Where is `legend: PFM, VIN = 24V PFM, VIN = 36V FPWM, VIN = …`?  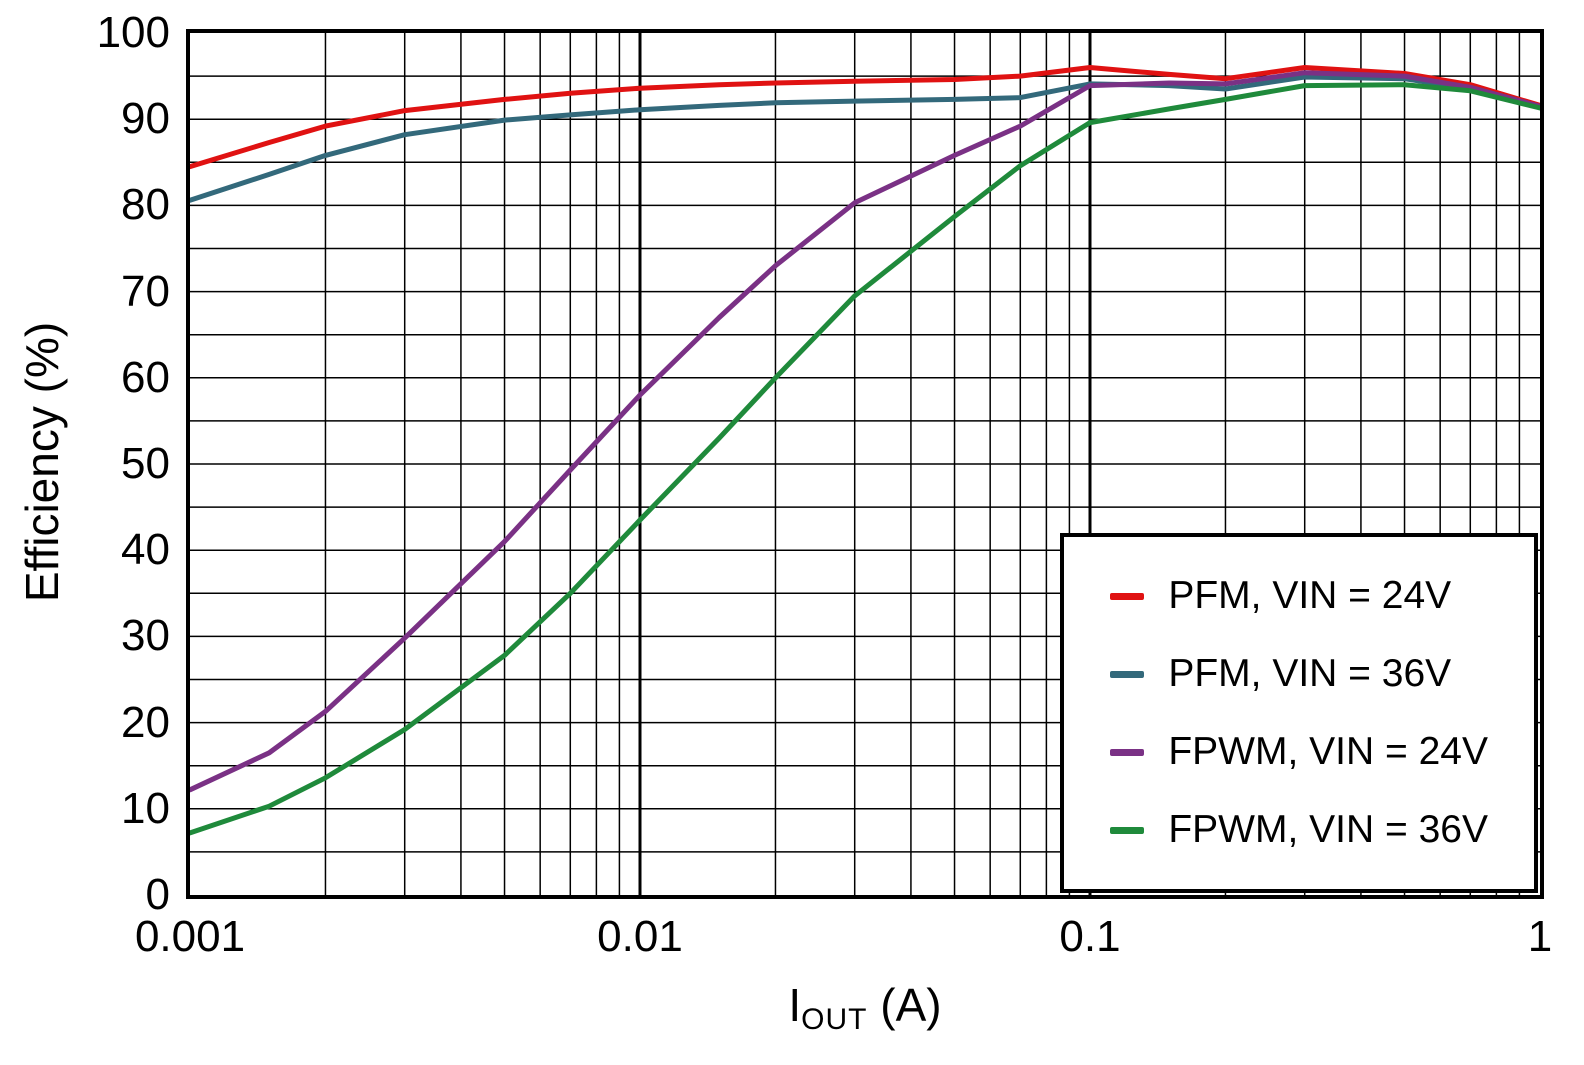
legend: PFM, VIN = 24V PFM, VIN = 36V FPWM, VIN = … is located at coordinates (1299, 713).